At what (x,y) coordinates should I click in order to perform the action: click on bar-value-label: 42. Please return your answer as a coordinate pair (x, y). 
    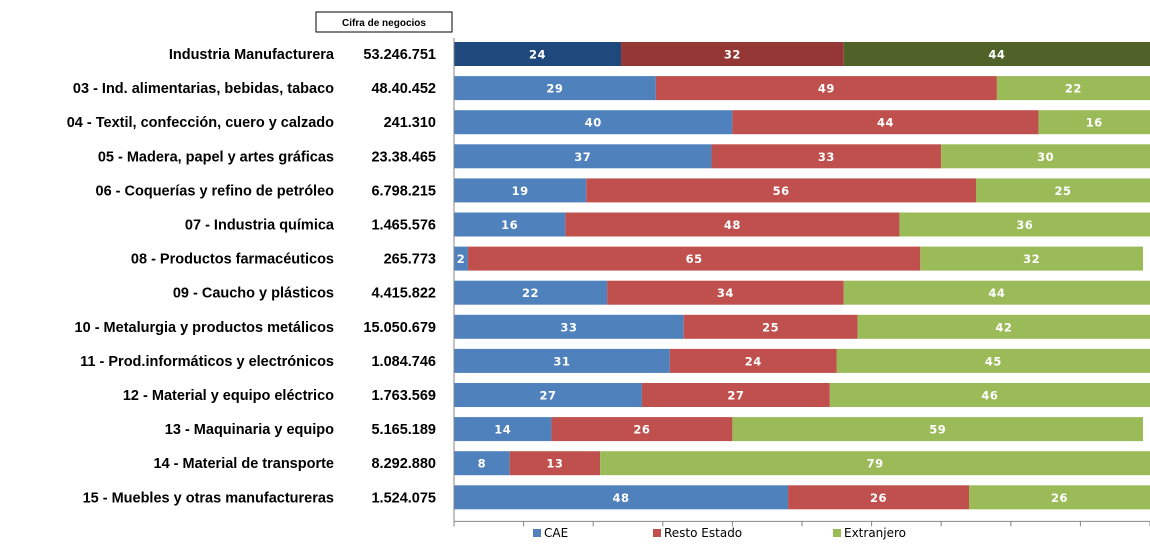
    Looking at the image, I should click on (1003, 327).